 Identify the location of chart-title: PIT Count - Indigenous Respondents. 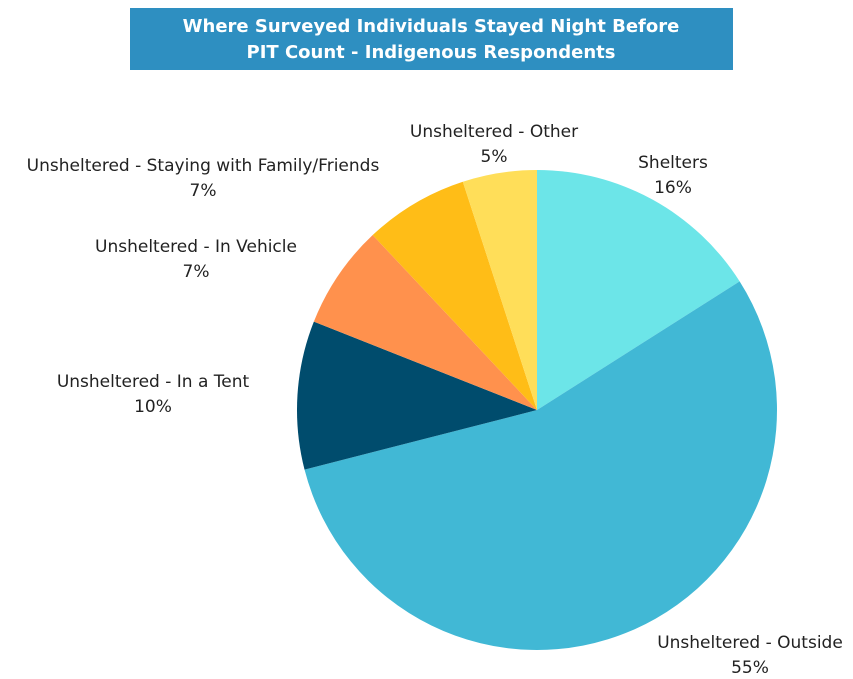
(431, 52).